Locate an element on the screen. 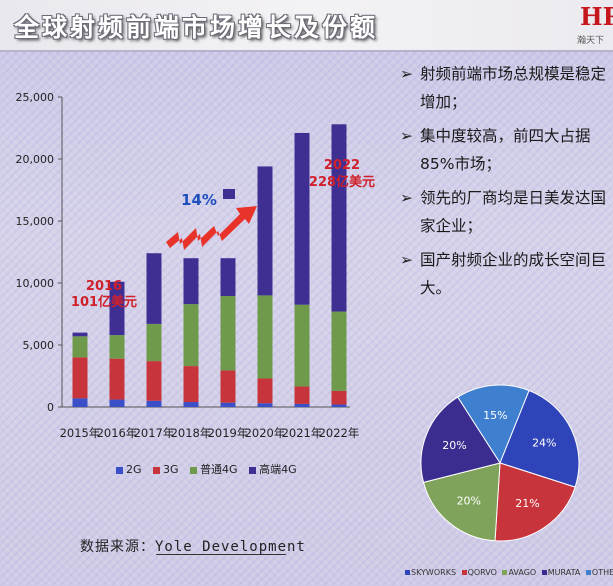 The height and width of the screenshot is (586, 613). bullet-point: ➢ 射频前端市场总规模是稳定增加； is located at coordinates (505, 88).